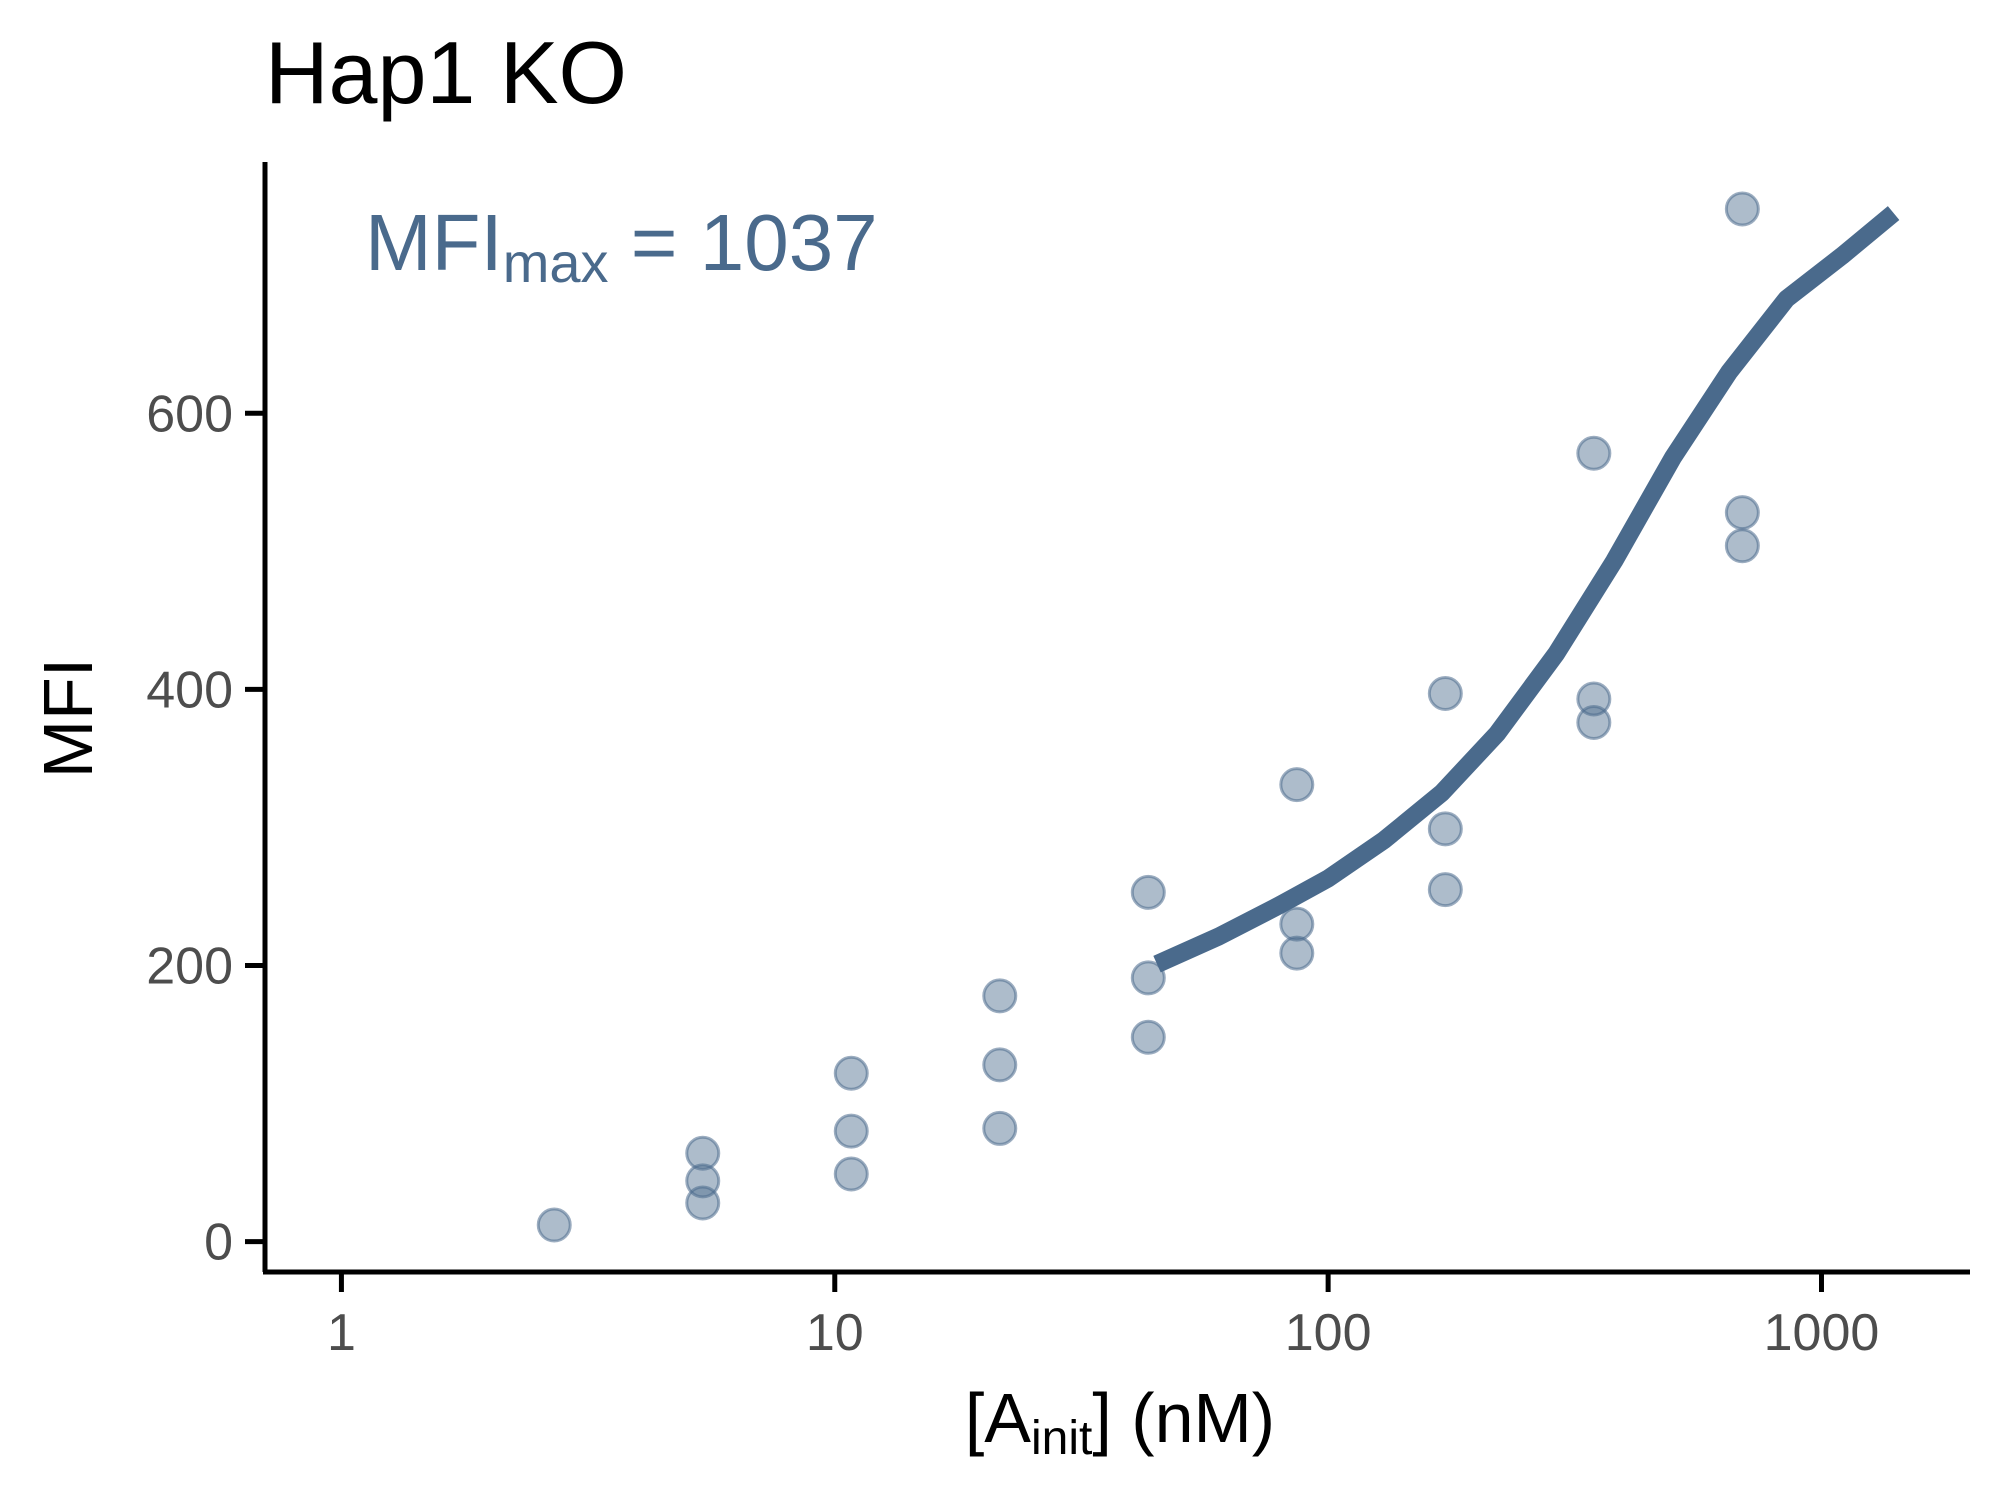 The image size is (2000, 1500). What do you see at coordinates (998, 1418) in the screenshot?
I see `x-axis-label-main: [A` at bounding box center [998, 1418].